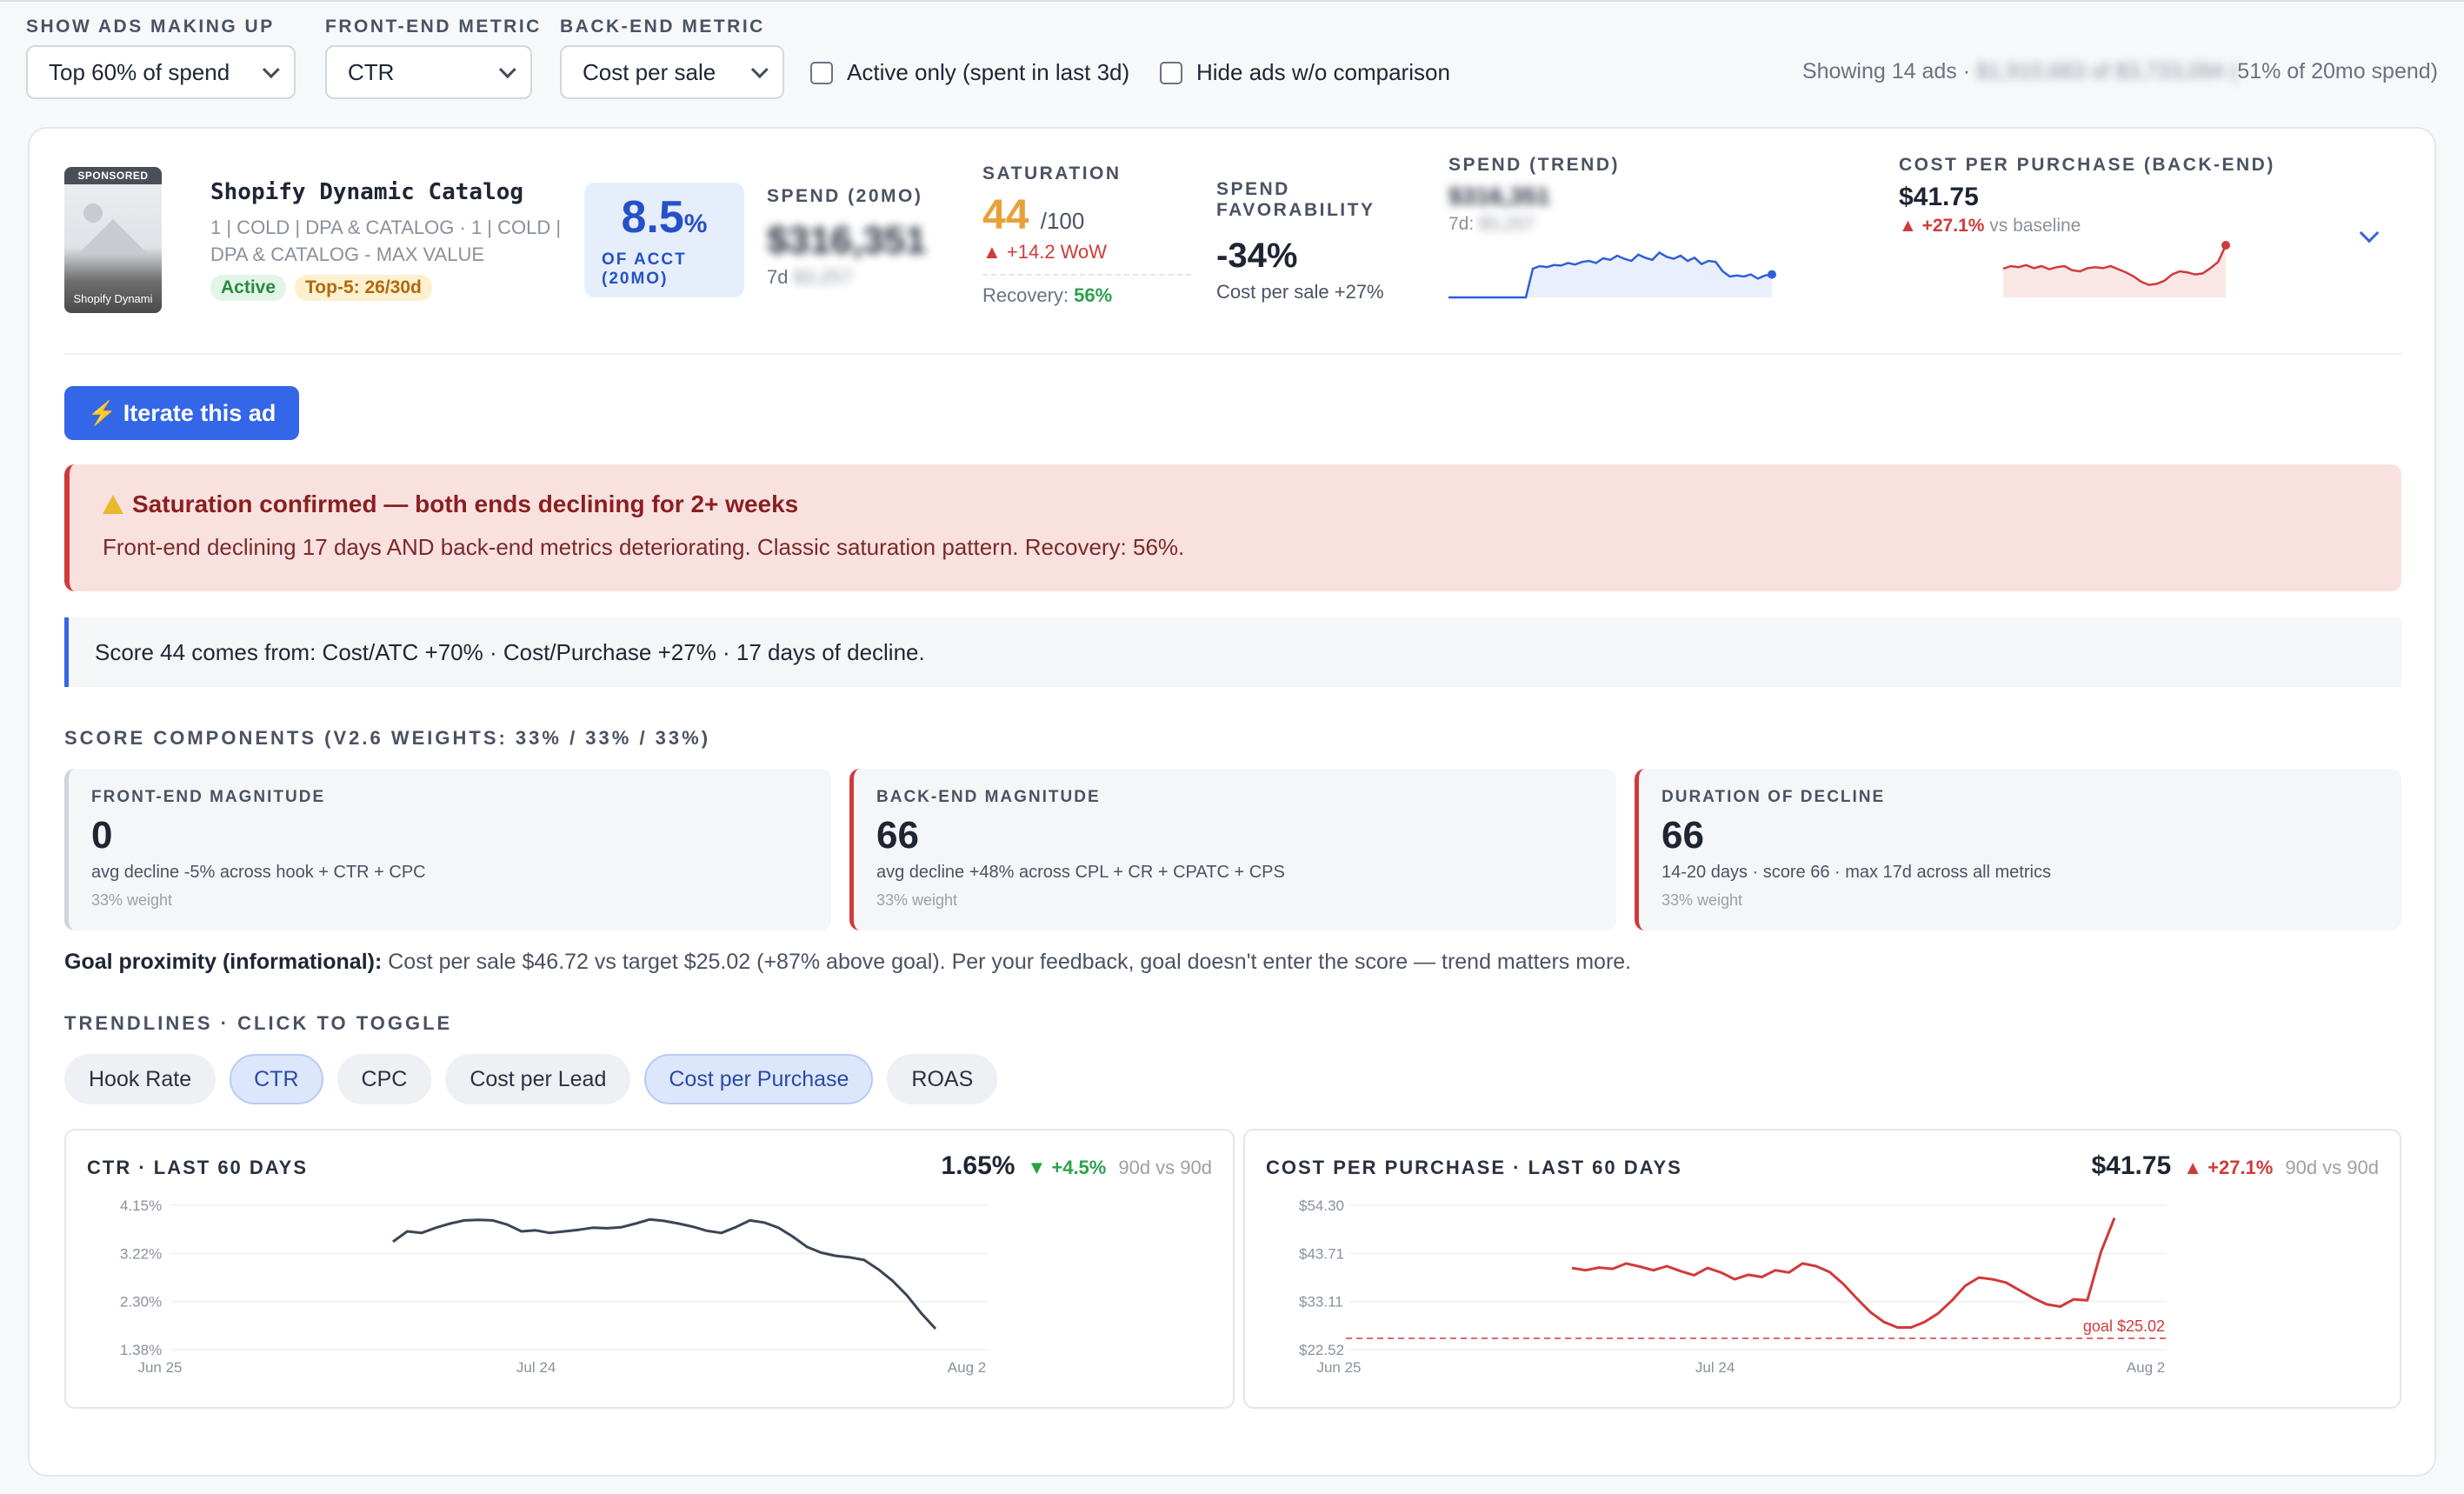 The width and height of the screenshot is (2464, 1494). I want to click on mountain-icon, so click(113, 236).